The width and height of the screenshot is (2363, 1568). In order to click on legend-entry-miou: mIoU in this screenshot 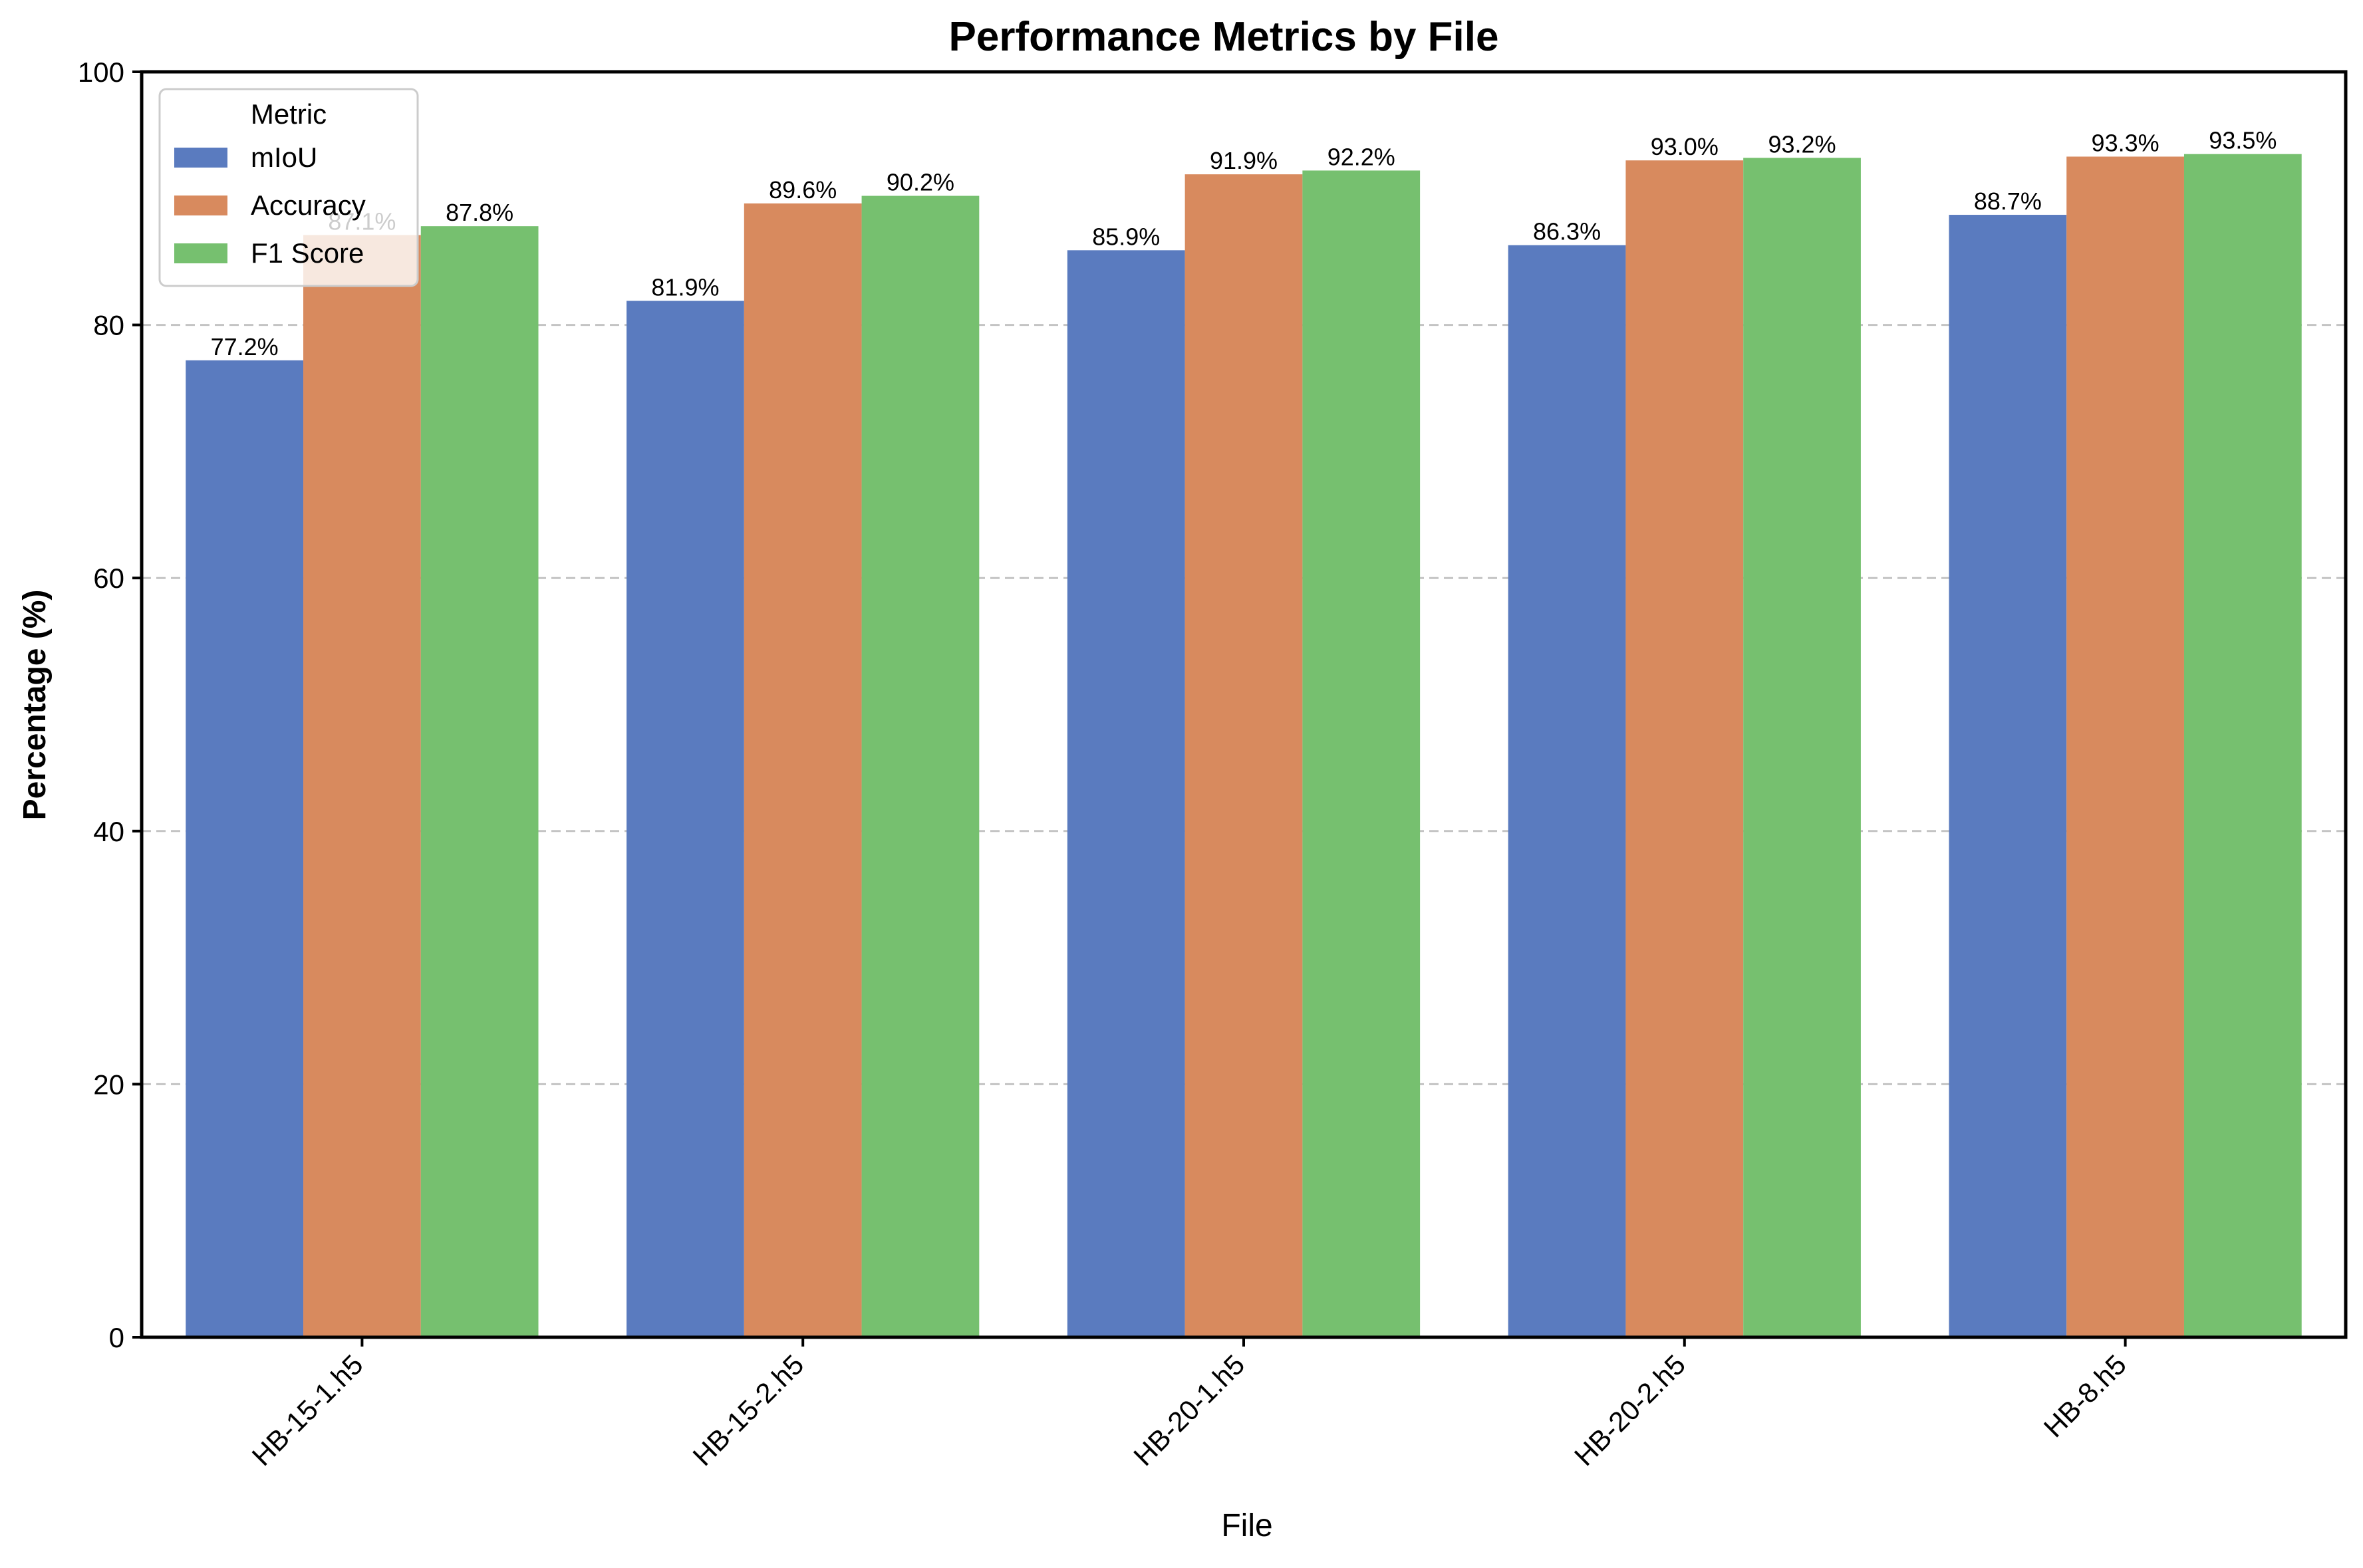, I will do `click(245, 157)`.